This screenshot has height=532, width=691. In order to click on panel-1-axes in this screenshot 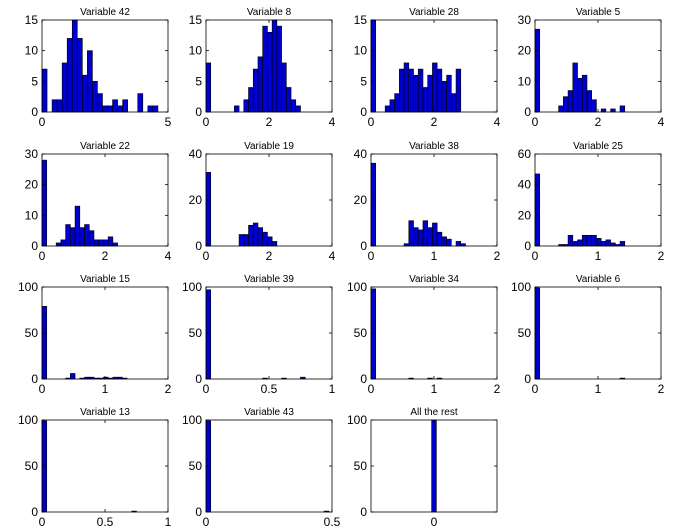, I will do `click(105, 66)`.